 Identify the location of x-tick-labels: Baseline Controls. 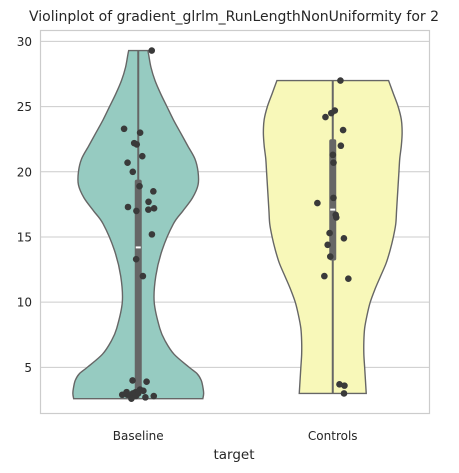
(235, 436).